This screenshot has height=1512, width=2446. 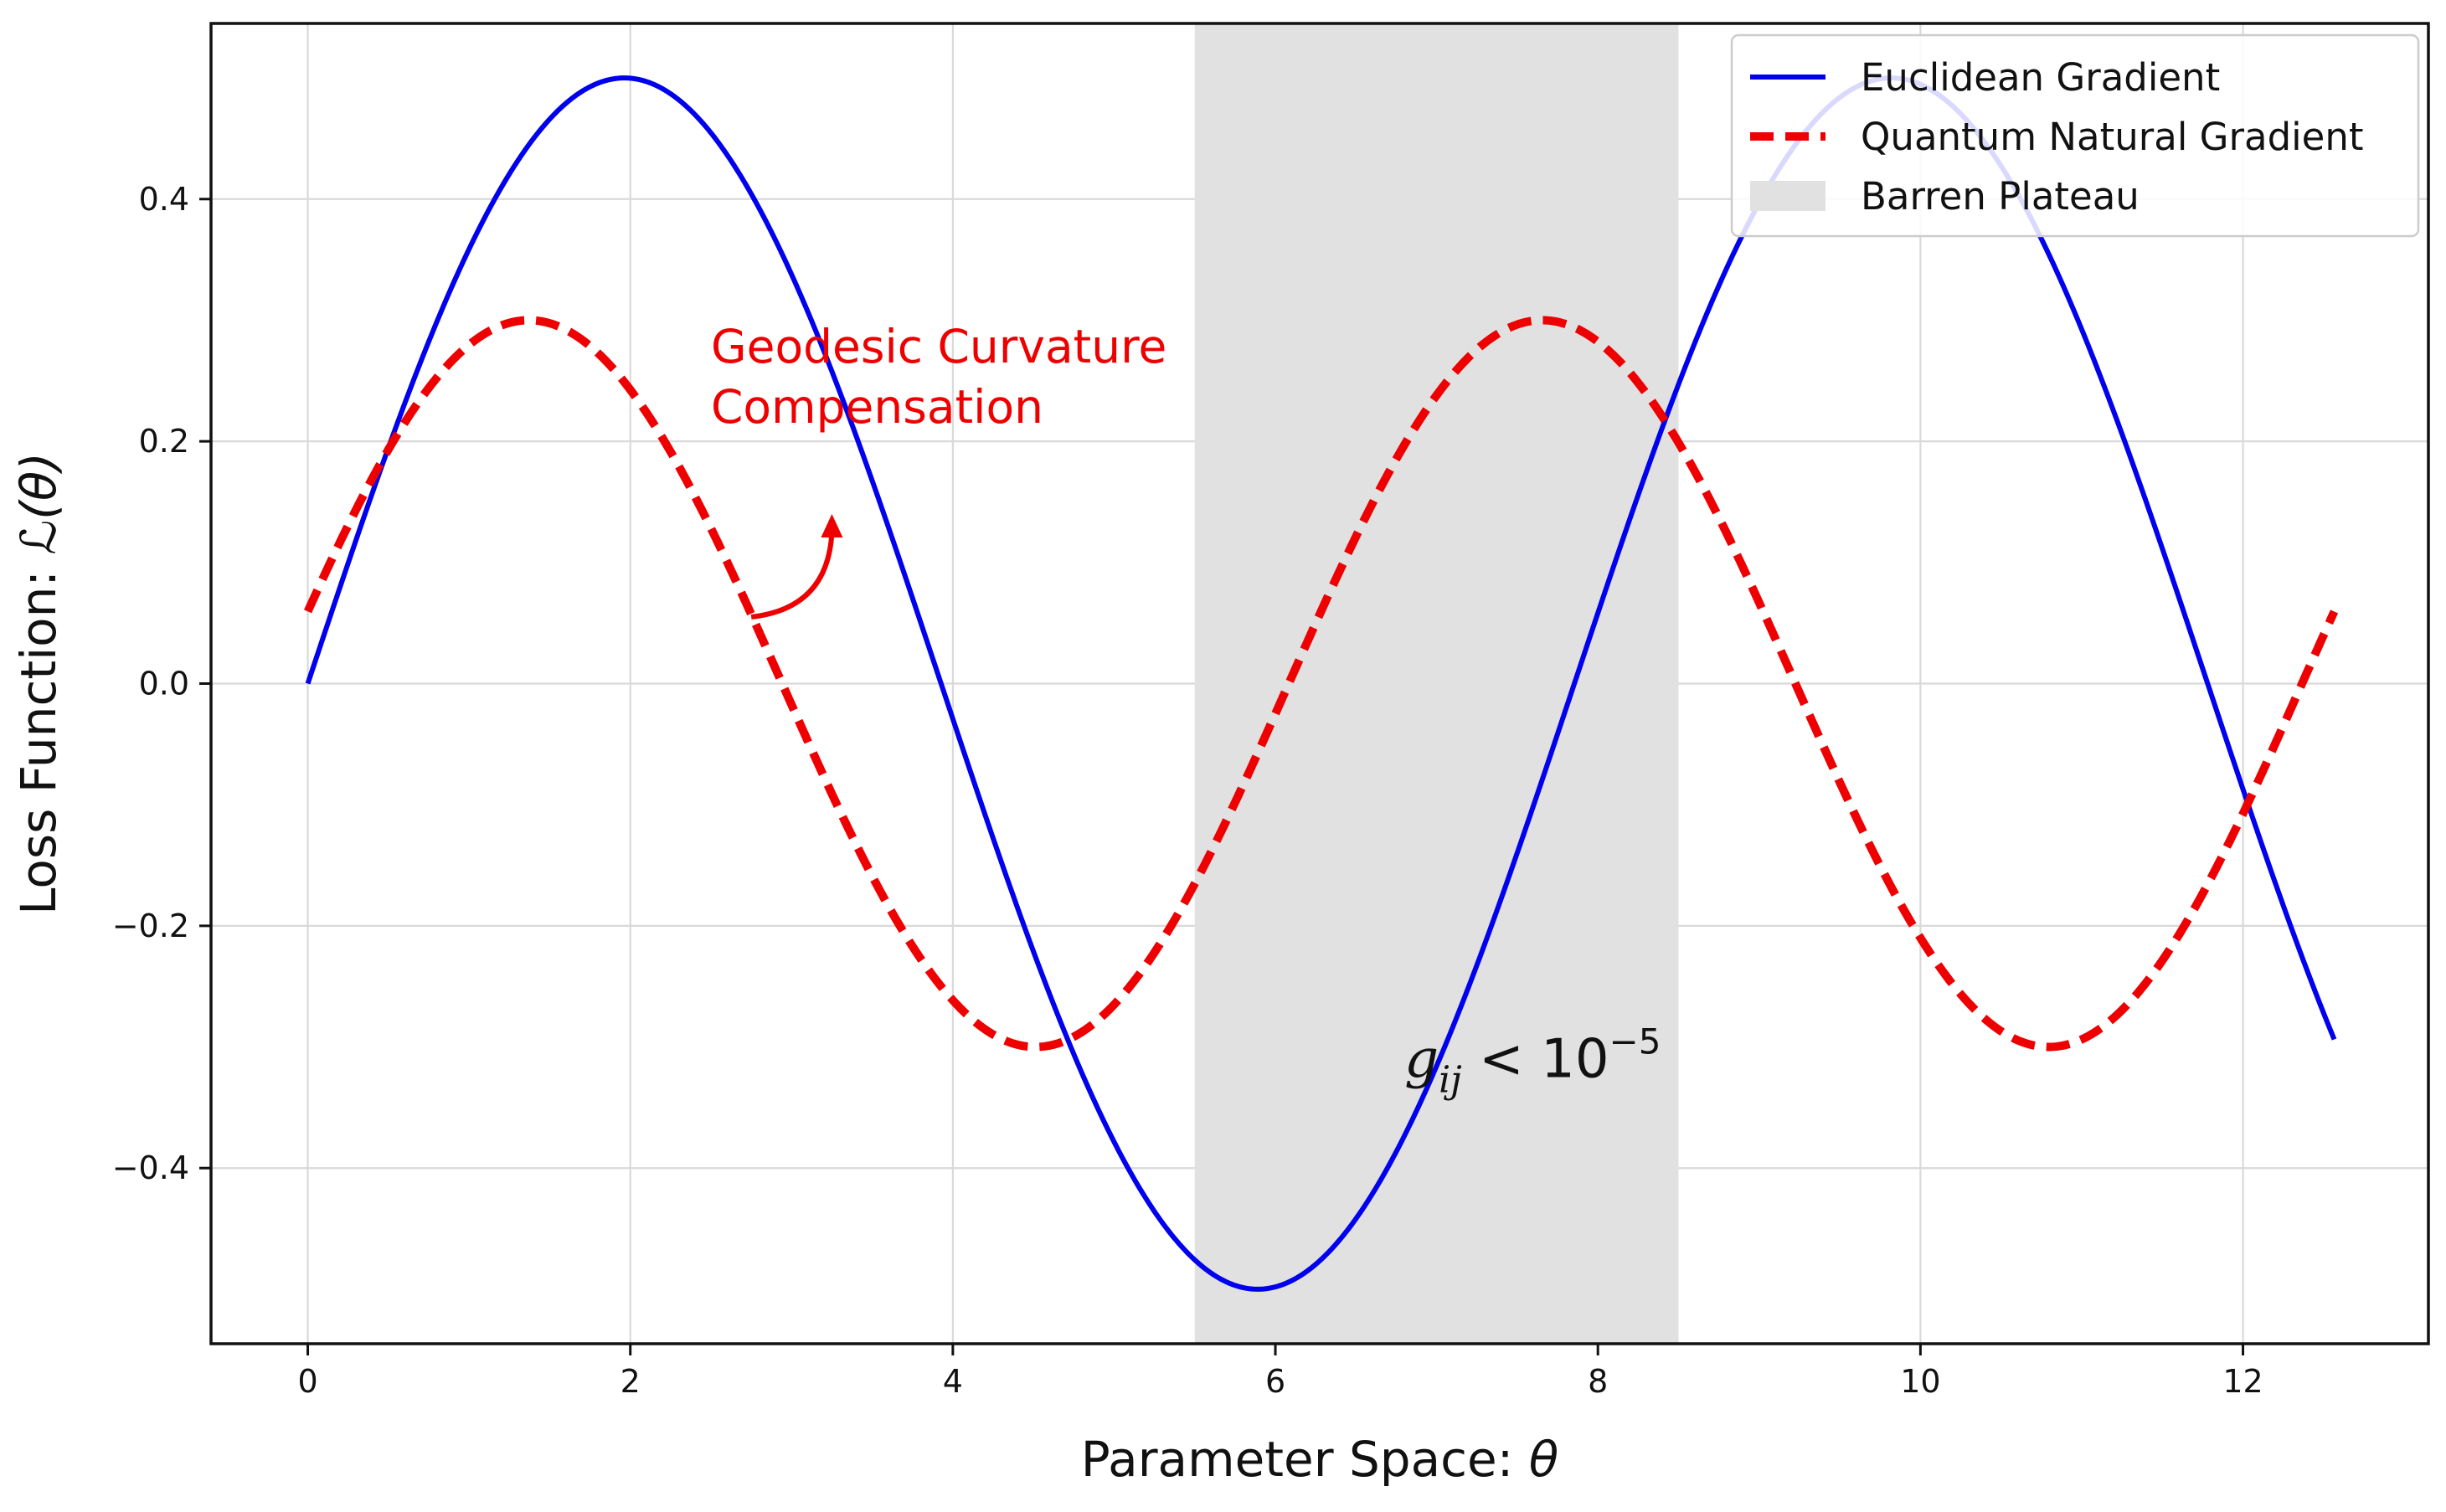 I want to click on legend-label-quantum: Quantum Natural Gradient, so click(x=2112, y=137).